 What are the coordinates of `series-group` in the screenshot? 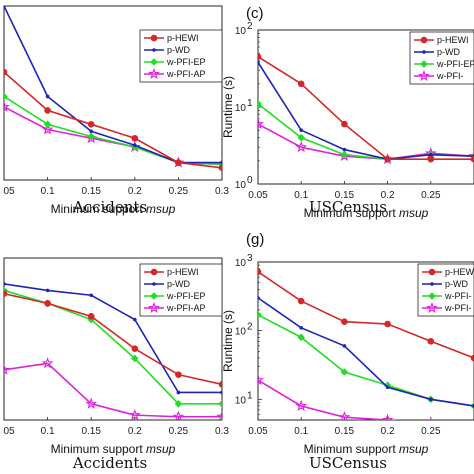 It's located at (366, 109).